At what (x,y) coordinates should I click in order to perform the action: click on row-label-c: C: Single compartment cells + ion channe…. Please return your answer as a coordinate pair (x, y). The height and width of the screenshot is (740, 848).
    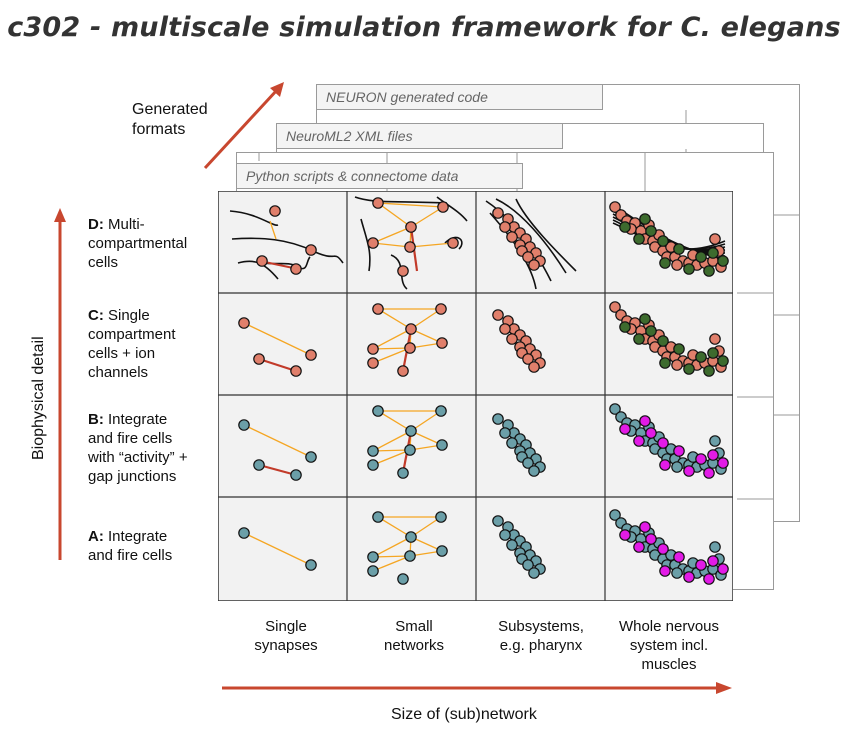
    Looking at the image, I should click on (132, 344).